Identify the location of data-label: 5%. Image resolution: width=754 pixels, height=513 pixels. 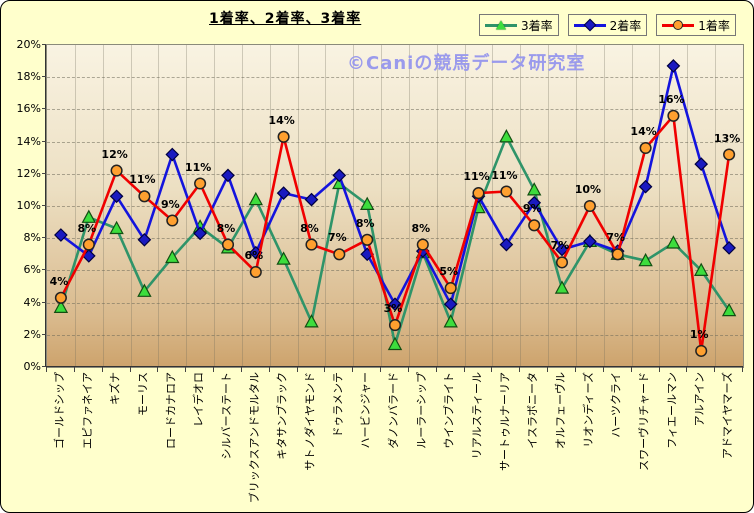
(449, 272).